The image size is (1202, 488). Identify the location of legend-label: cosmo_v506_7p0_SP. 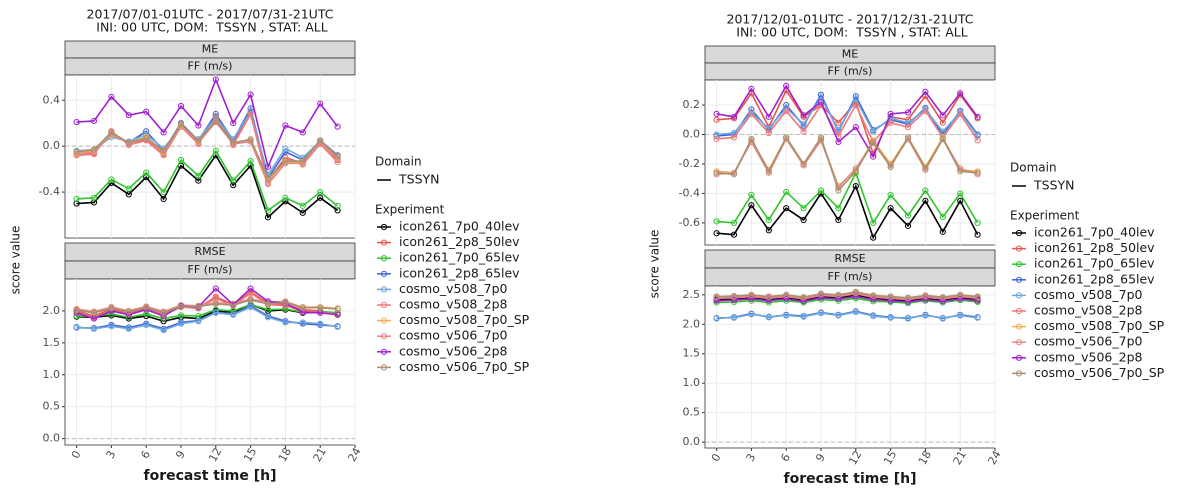
(464, 366).